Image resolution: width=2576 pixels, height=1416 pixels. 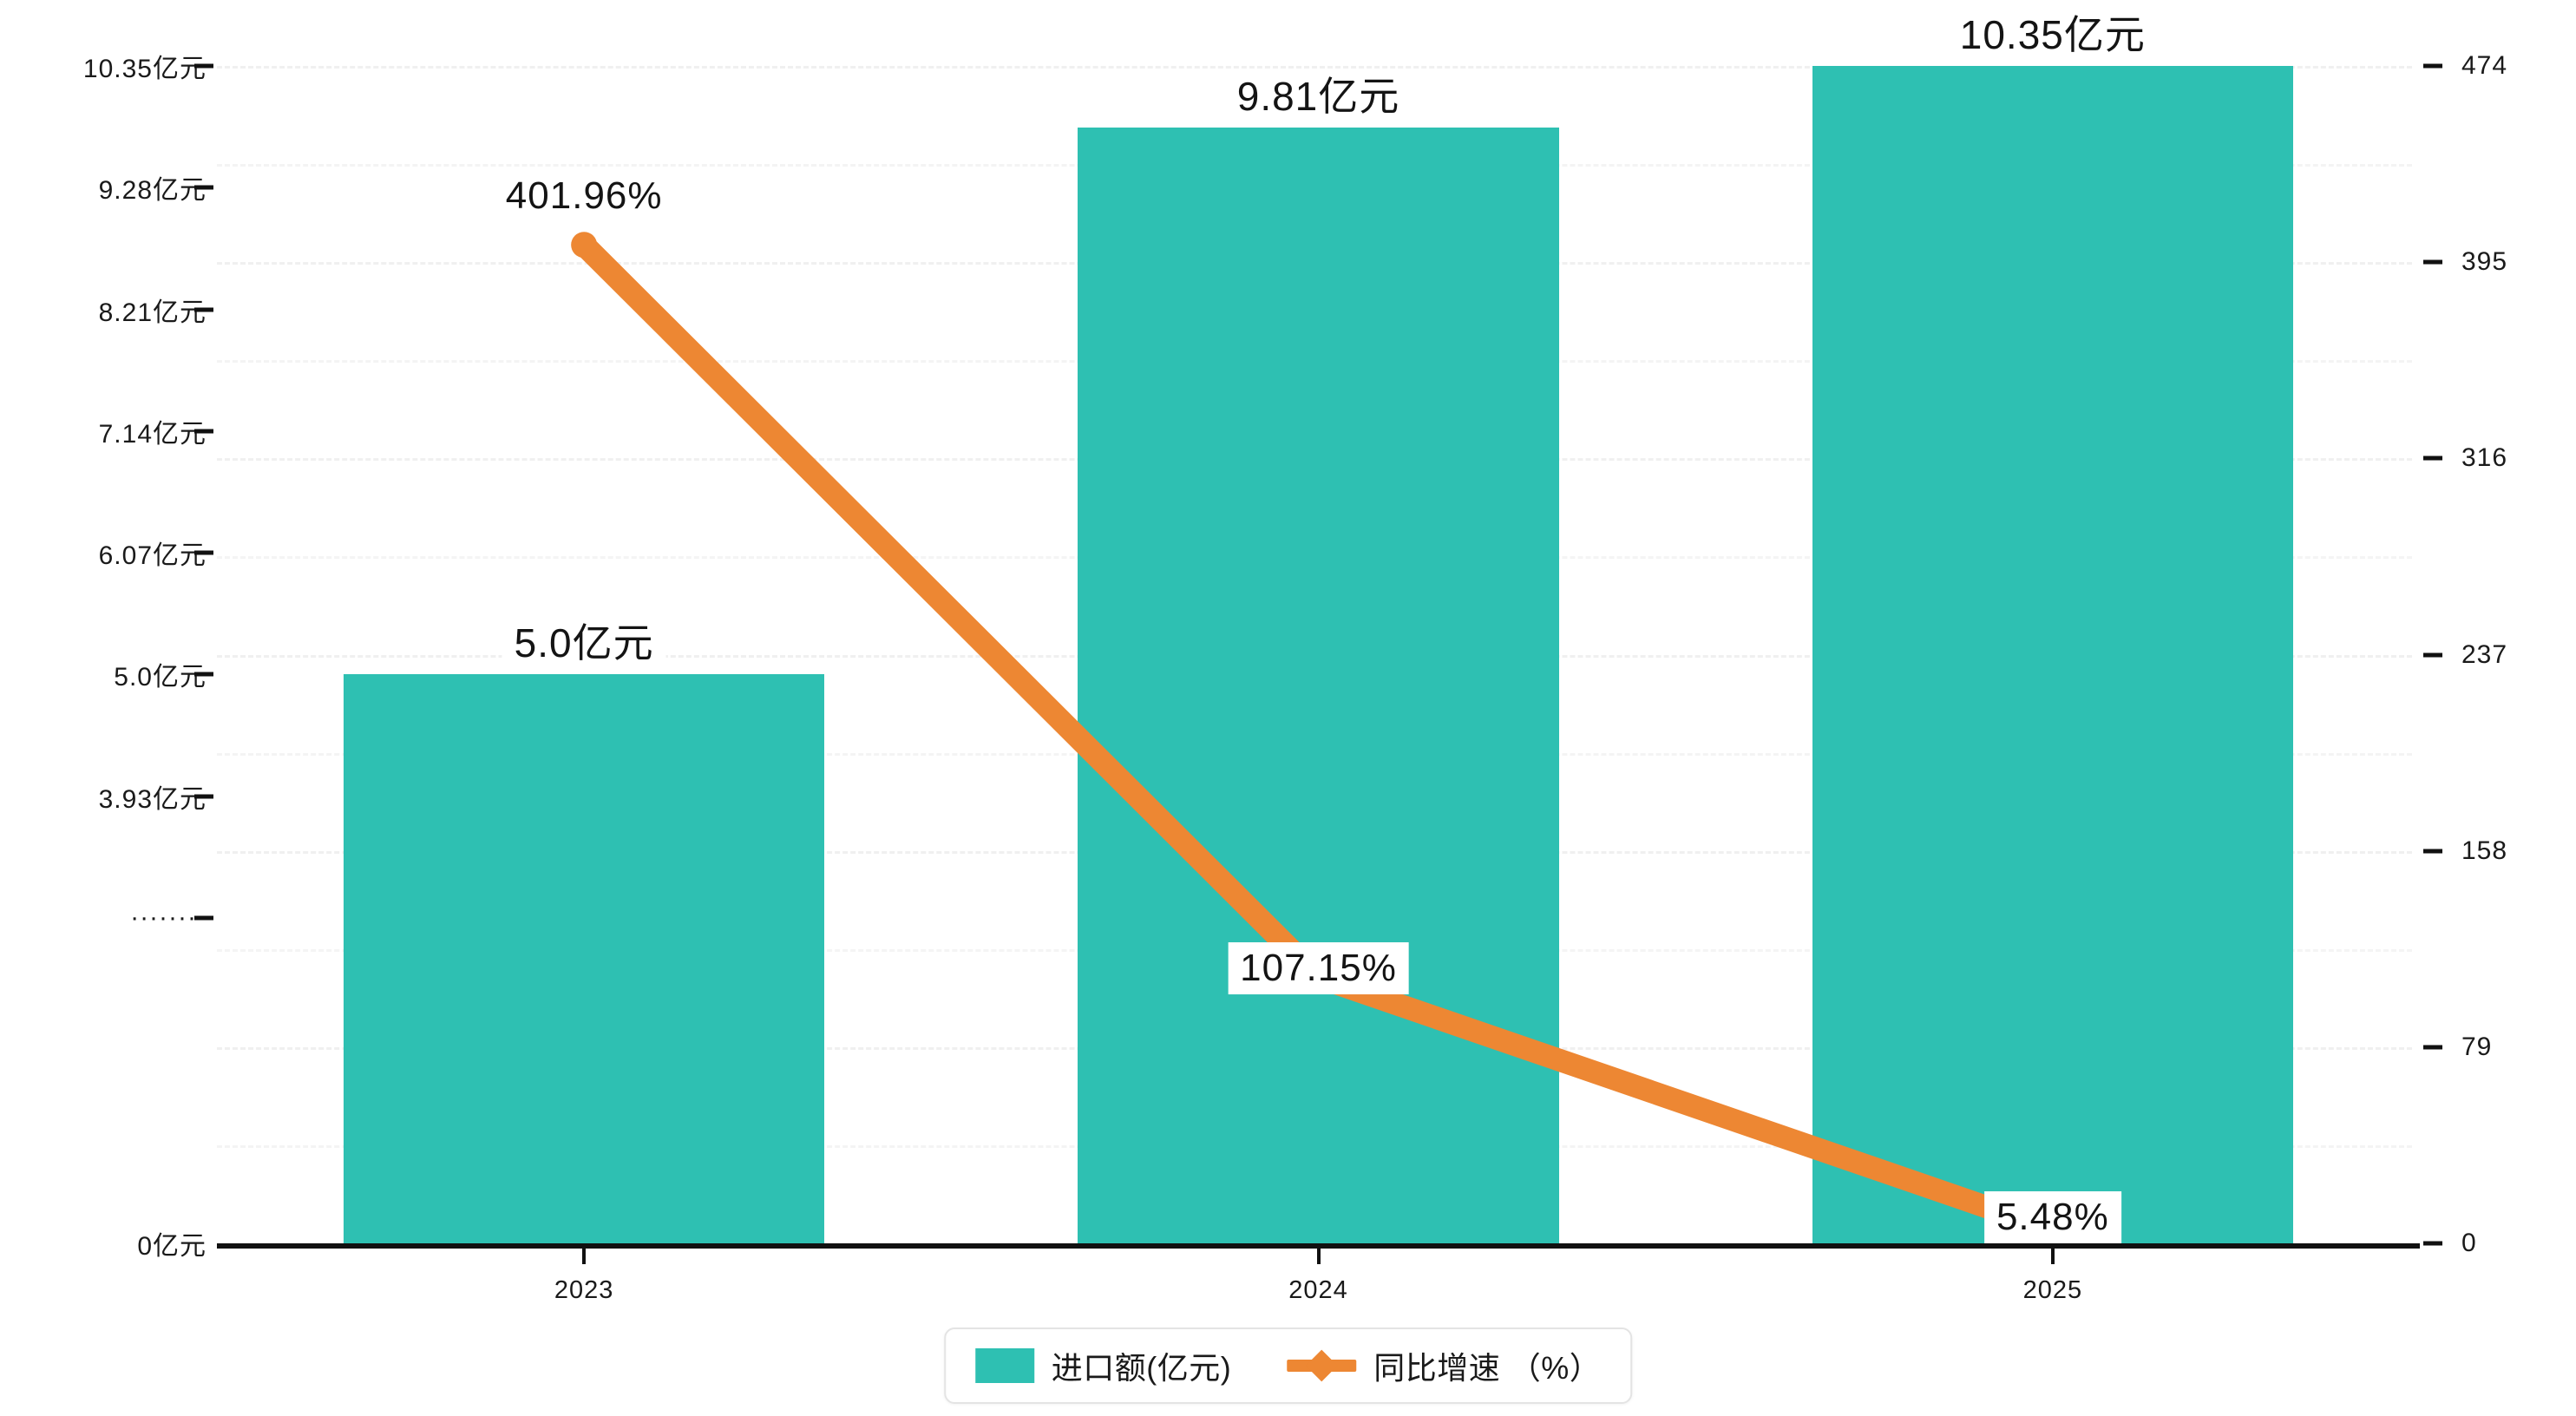 I want to click on y-axis-left-tick-label: 3.93亿元, so click(x=152, y=799).